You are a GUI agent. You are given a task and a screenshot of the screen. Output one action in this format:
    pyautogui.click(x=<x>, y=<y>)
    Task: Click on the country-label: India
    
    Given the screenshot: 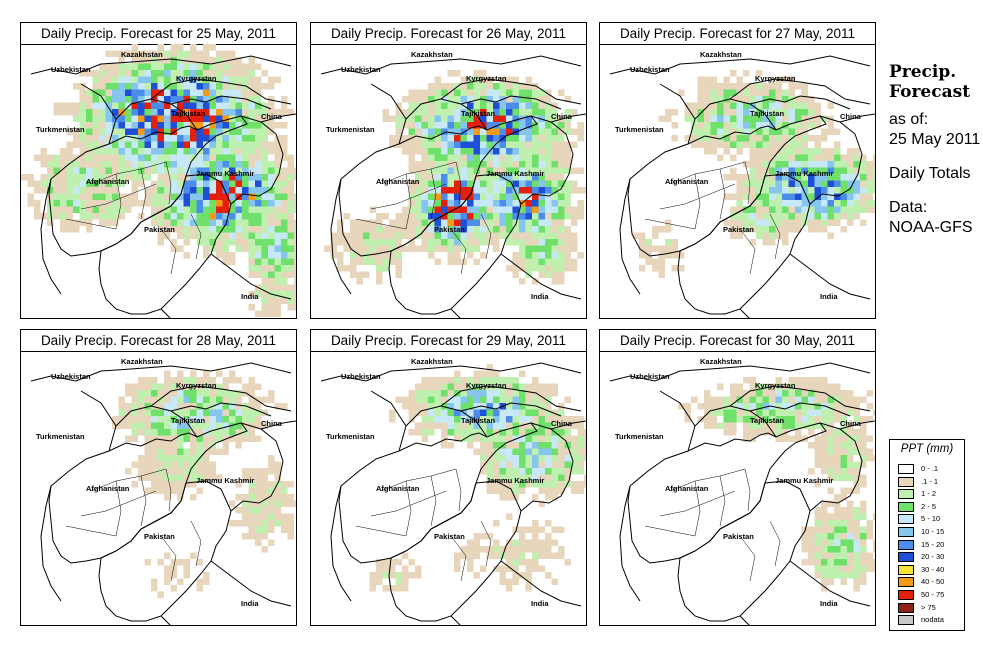 What is the action you would take?
    pyautogui.click(x=829, y=603)
    